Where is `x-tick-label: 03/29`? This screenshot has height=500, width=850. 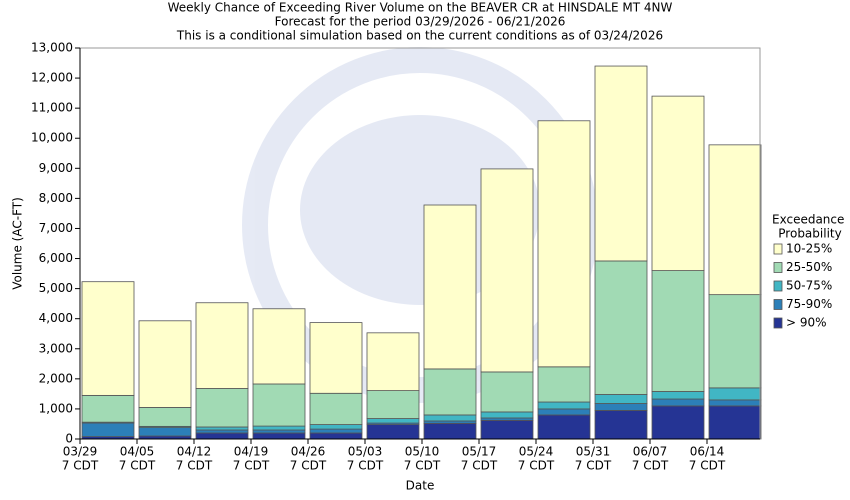 x-tick-label: 03/29 is located at coordinates (80, 452).